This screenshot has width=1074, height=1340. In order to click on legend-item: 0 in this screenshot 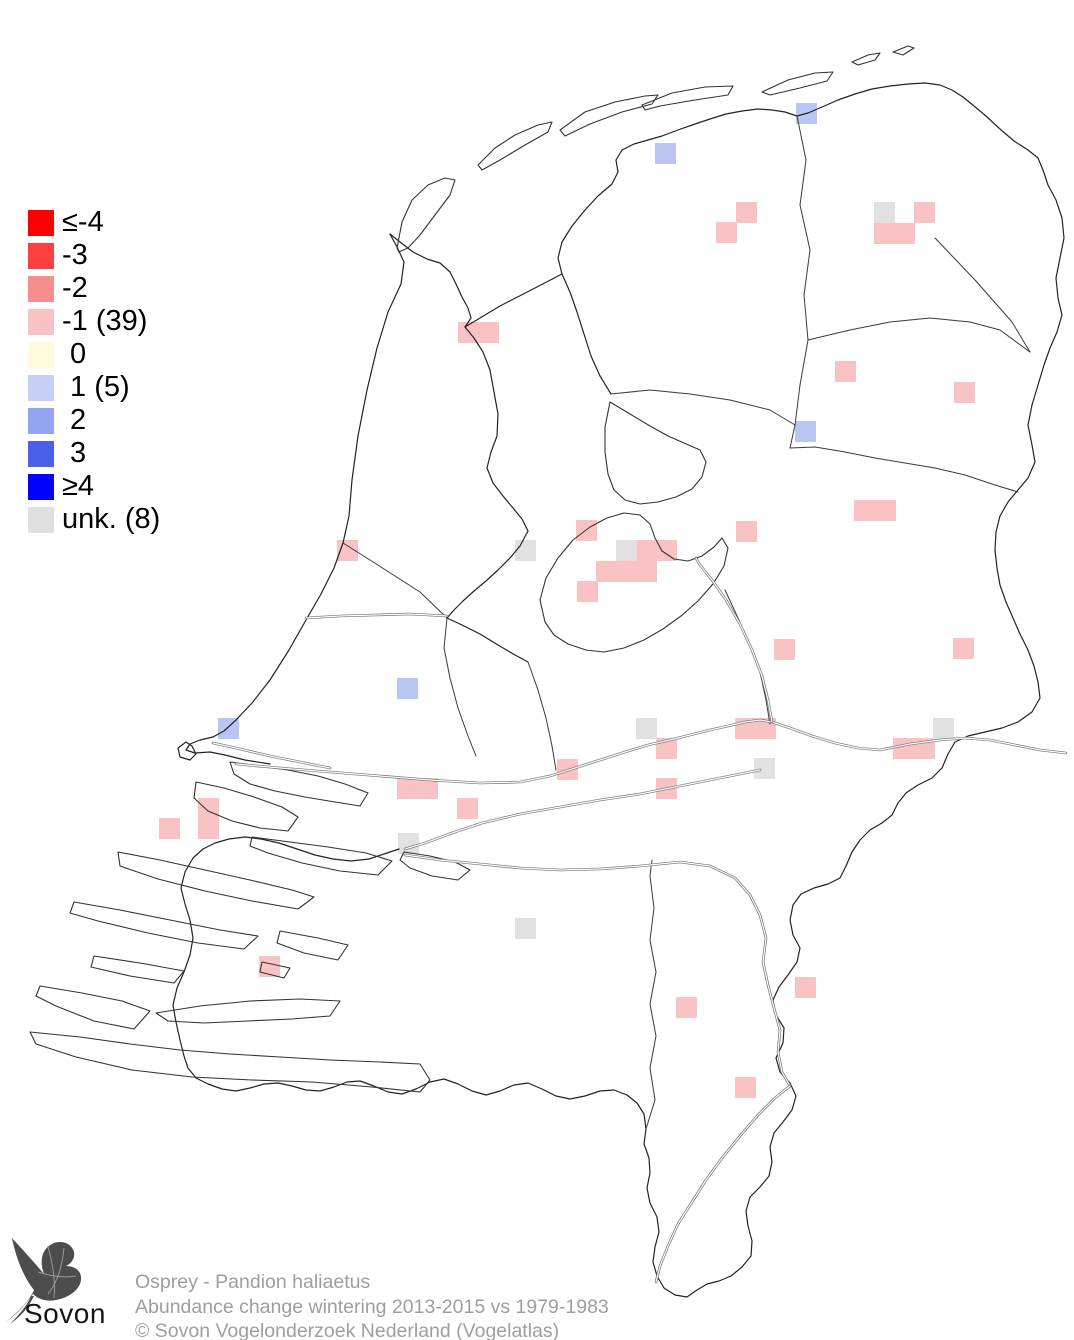, I will do `click(94, 354)`.